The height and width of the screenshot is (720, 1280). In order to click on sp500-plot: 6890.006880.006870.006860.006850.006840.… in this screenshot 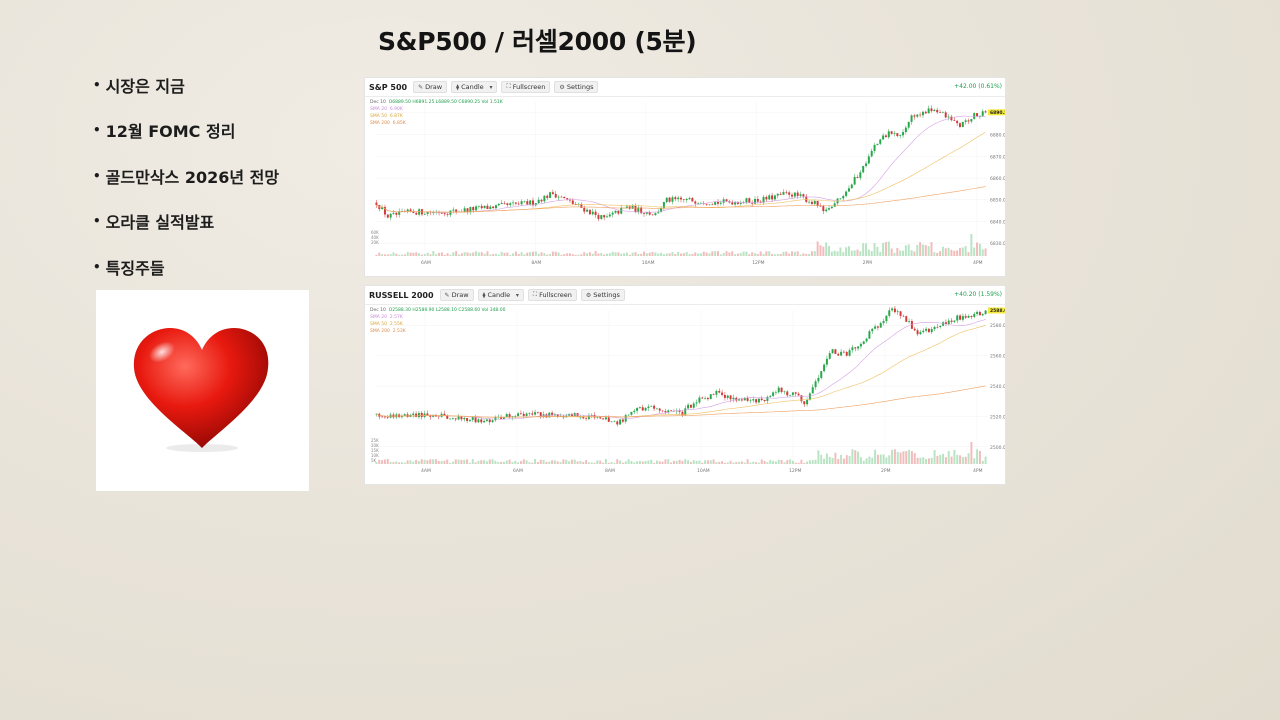, I will do `click(685, 186)`.